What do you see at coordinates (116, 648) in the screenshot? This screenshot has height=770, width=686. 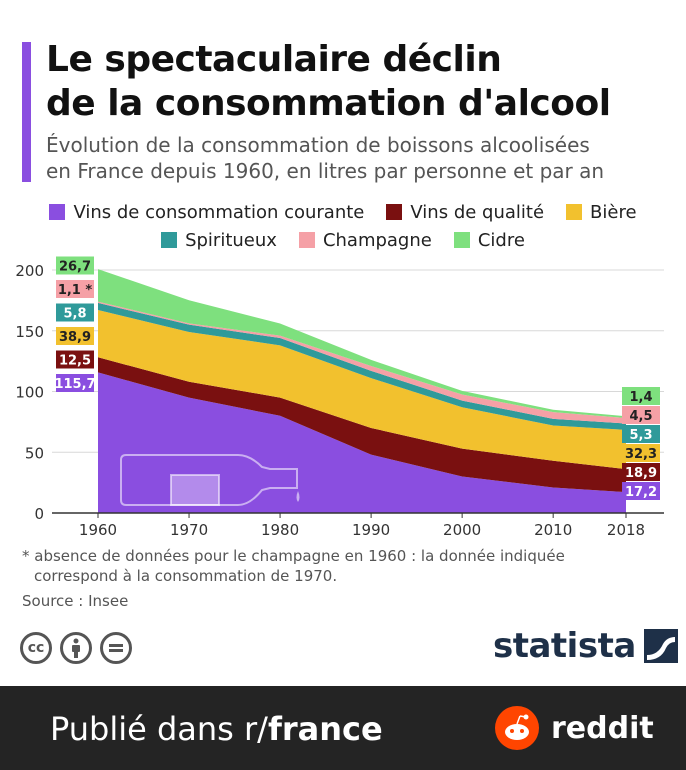 I see `no-derivatives-icon` at bounding box center [116, 648].